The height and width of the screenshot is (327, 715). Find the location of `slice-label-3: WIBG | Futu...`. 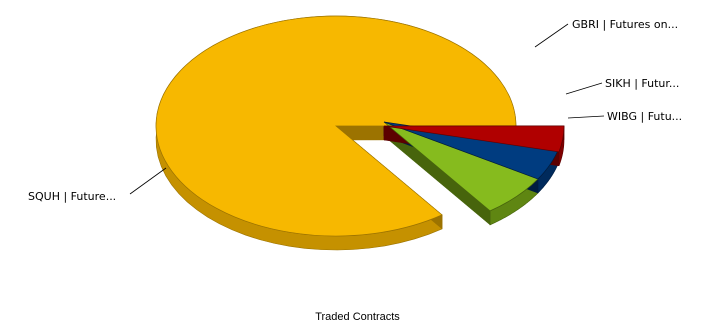

slice-label-3: WIBG | Futu... is located at coordinates (644, 116).